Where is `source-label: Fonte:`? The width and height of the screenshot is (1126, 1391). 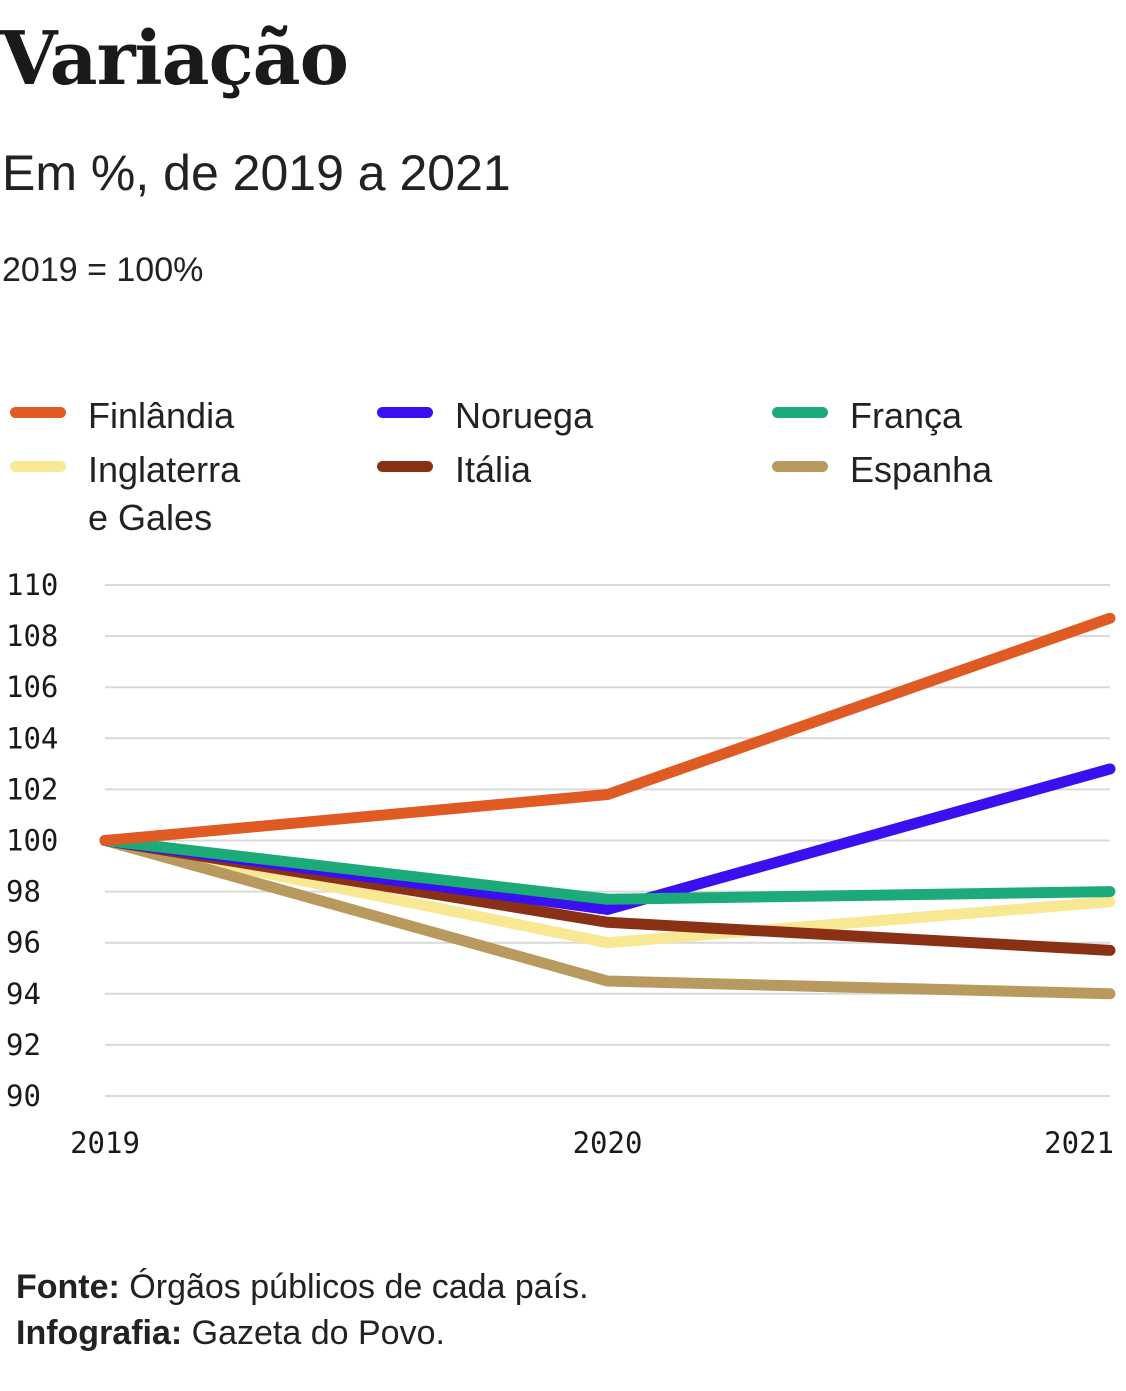
source-label: Fonte: is located at coordinates (68, 1287).